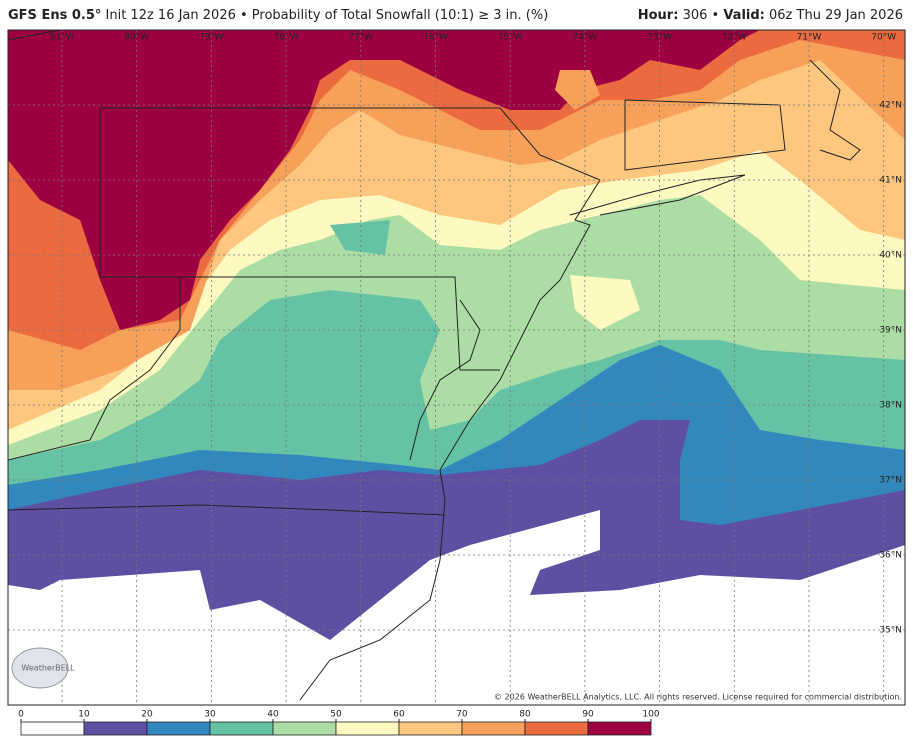 The height and width of the screenshot is (750, 913). I want to click on longitude-label: 73°W, so click(659, 38).